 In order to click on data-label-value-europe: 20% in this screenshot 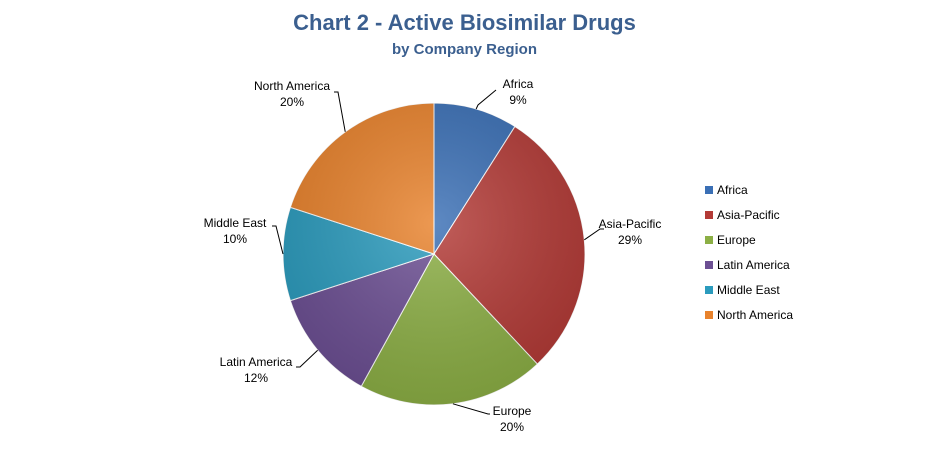, I will do `click(512, 427)`.